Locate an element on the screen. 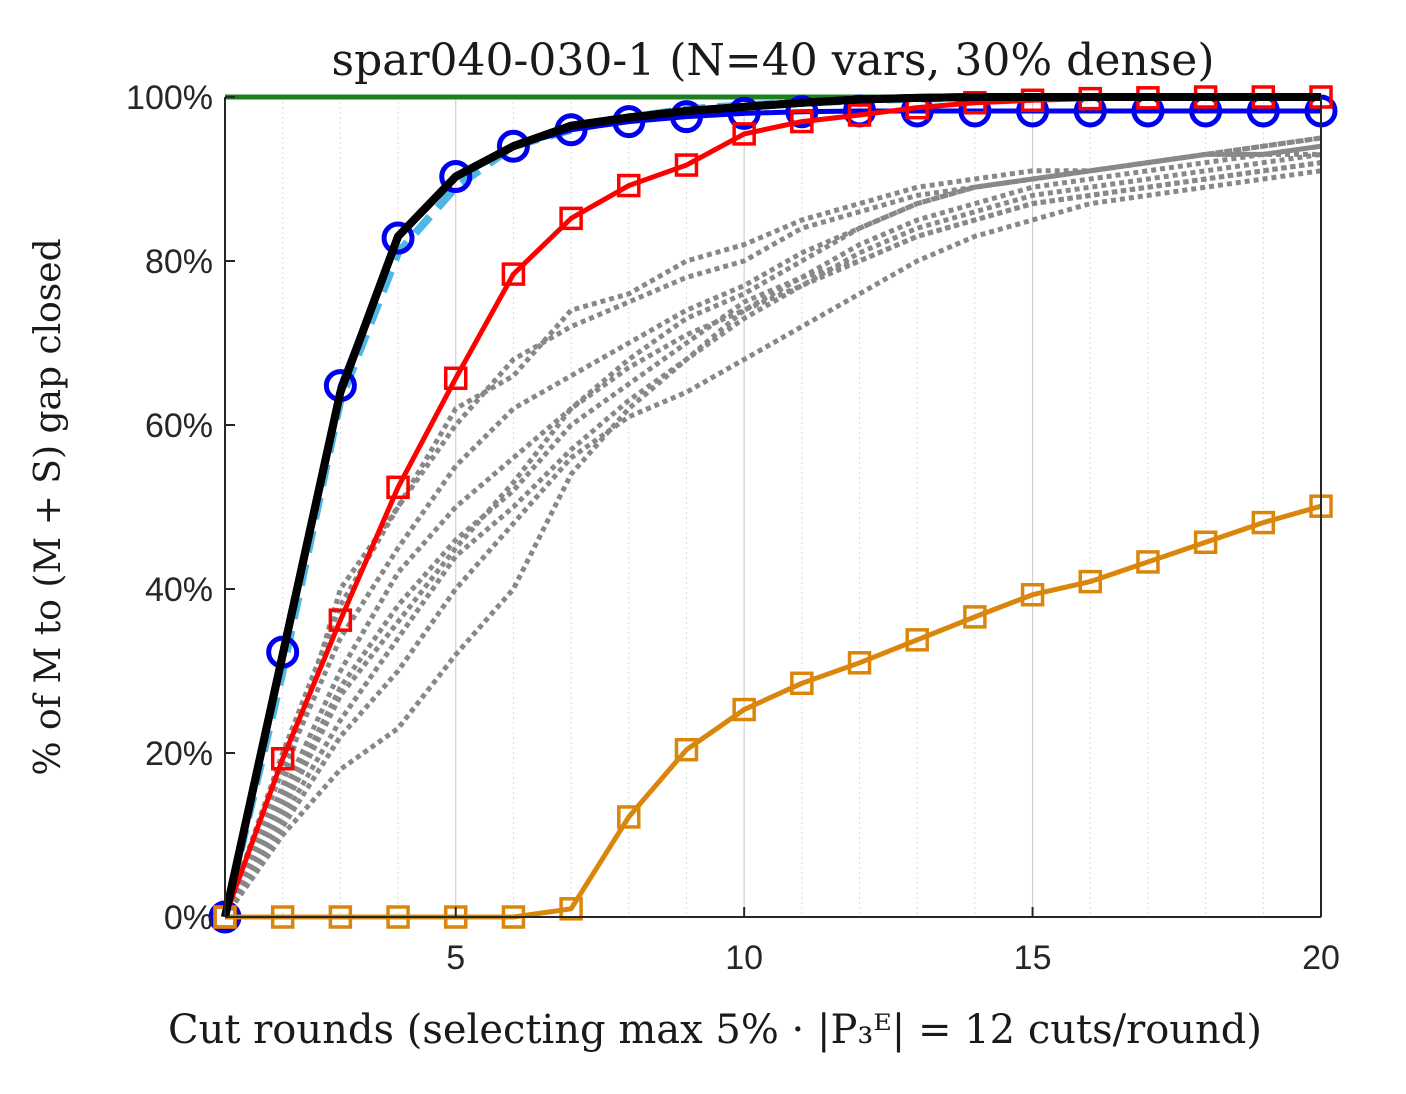 Image resolution: width=1406 pixels, height=1094 pixels. y-axis-label: % of M to (M + S) gap closed is located at coordinates (48, 506).